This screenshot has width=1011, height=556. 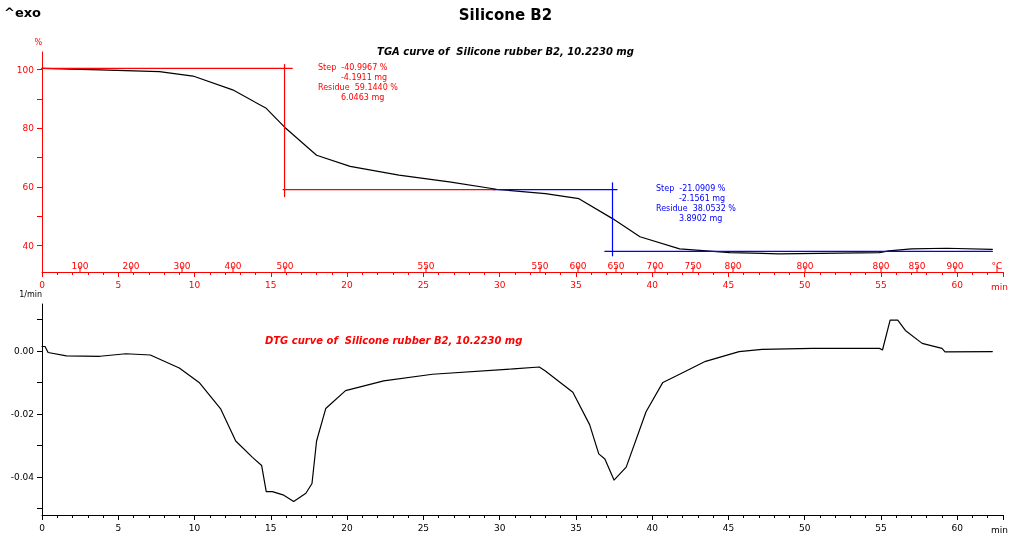 I want to click on annotation: 400, so click(x=233, y=265).